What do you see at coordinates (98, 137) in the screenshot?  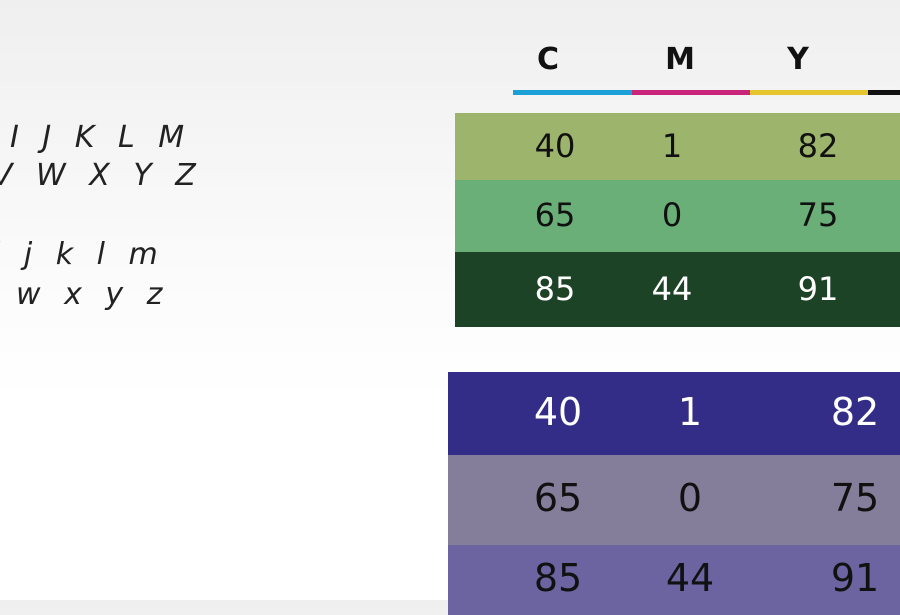 I see `alphabet-line: I J K L M` at bounding box center [98, 137].